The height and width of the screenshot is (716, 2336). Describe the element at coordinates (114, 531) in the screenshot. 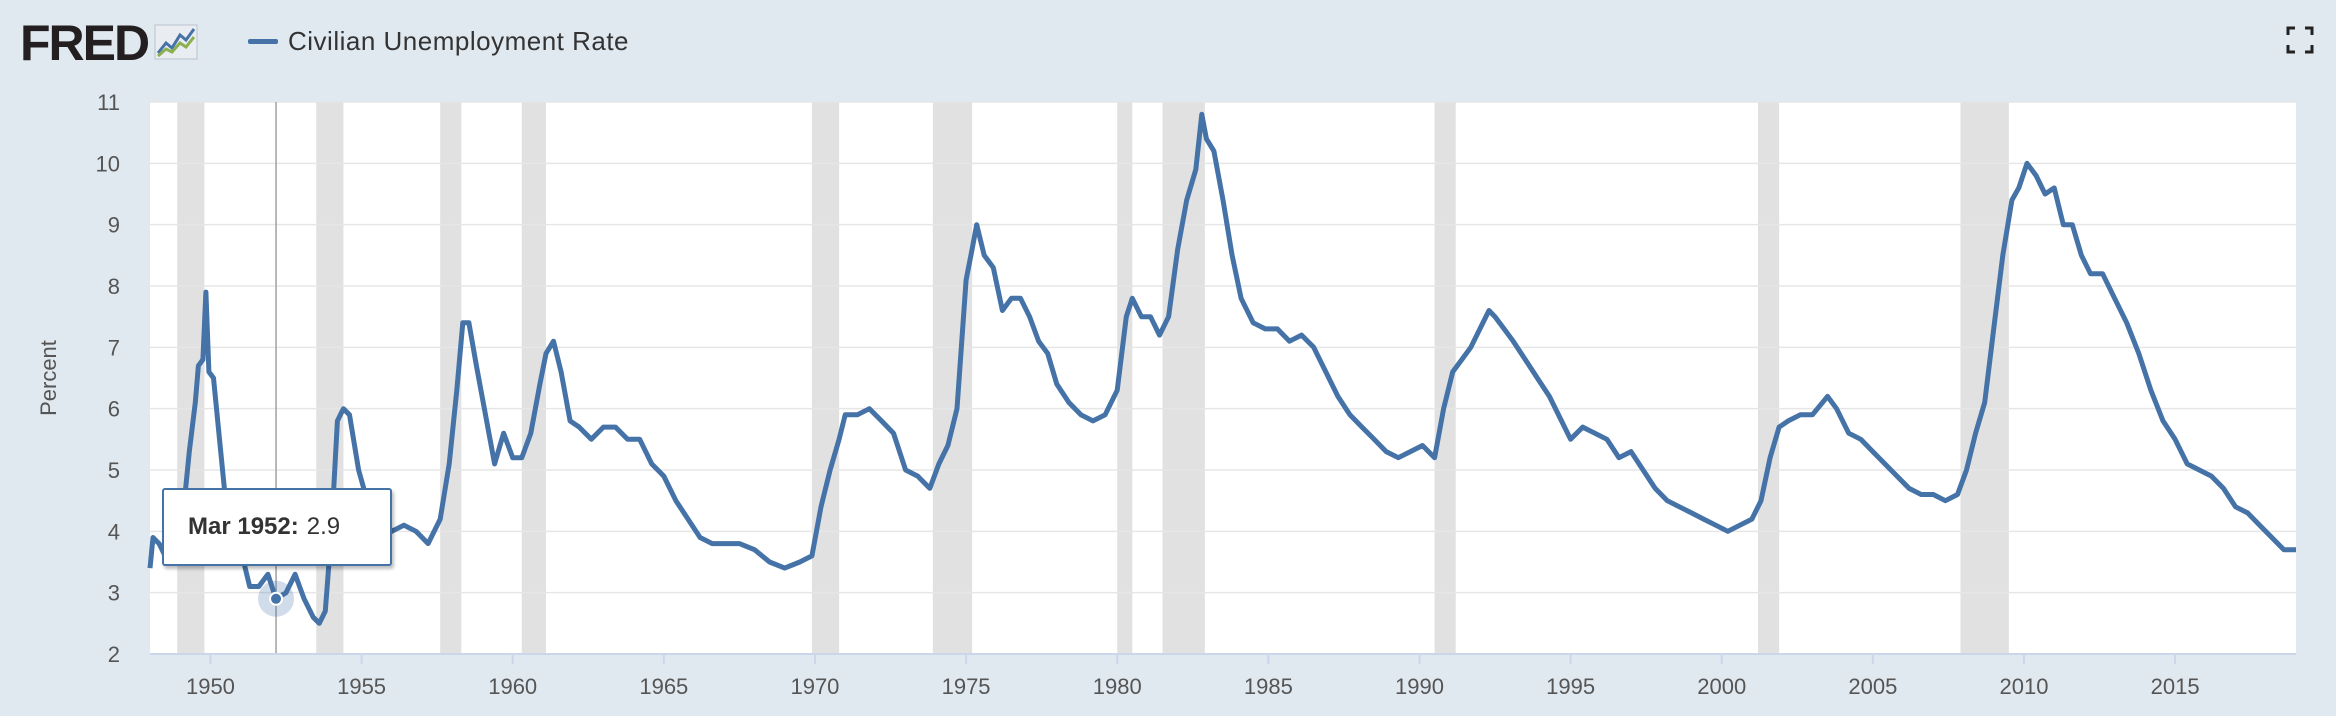

I see `y-tick-label: 4` at that location.